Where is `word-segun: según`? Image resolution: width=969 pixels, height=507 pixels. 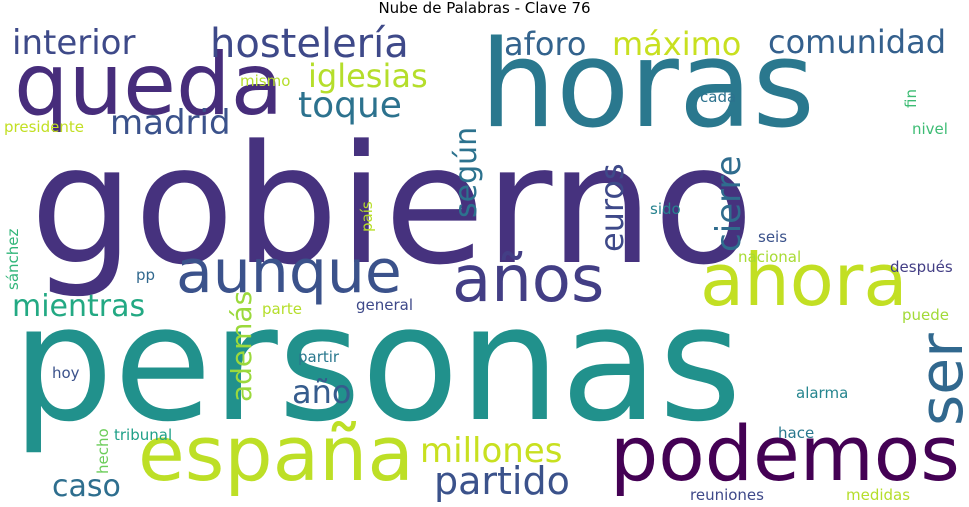
word-segun: según is located at coordinates (466, 172).